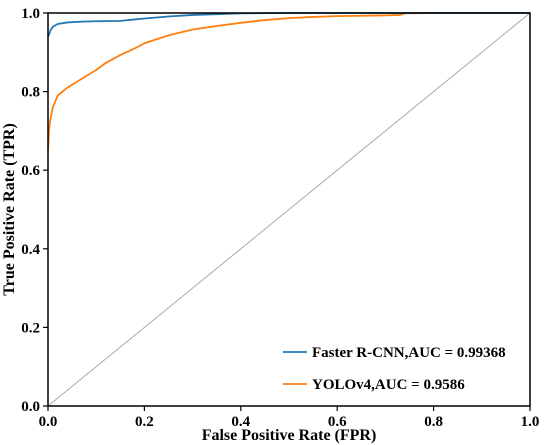 This screenshot has width=550, height=445. Describe the element at coordinates (9, 209) in the screenshot. I see `y-axis-title: True Positive Rate (TPR)` at that location.